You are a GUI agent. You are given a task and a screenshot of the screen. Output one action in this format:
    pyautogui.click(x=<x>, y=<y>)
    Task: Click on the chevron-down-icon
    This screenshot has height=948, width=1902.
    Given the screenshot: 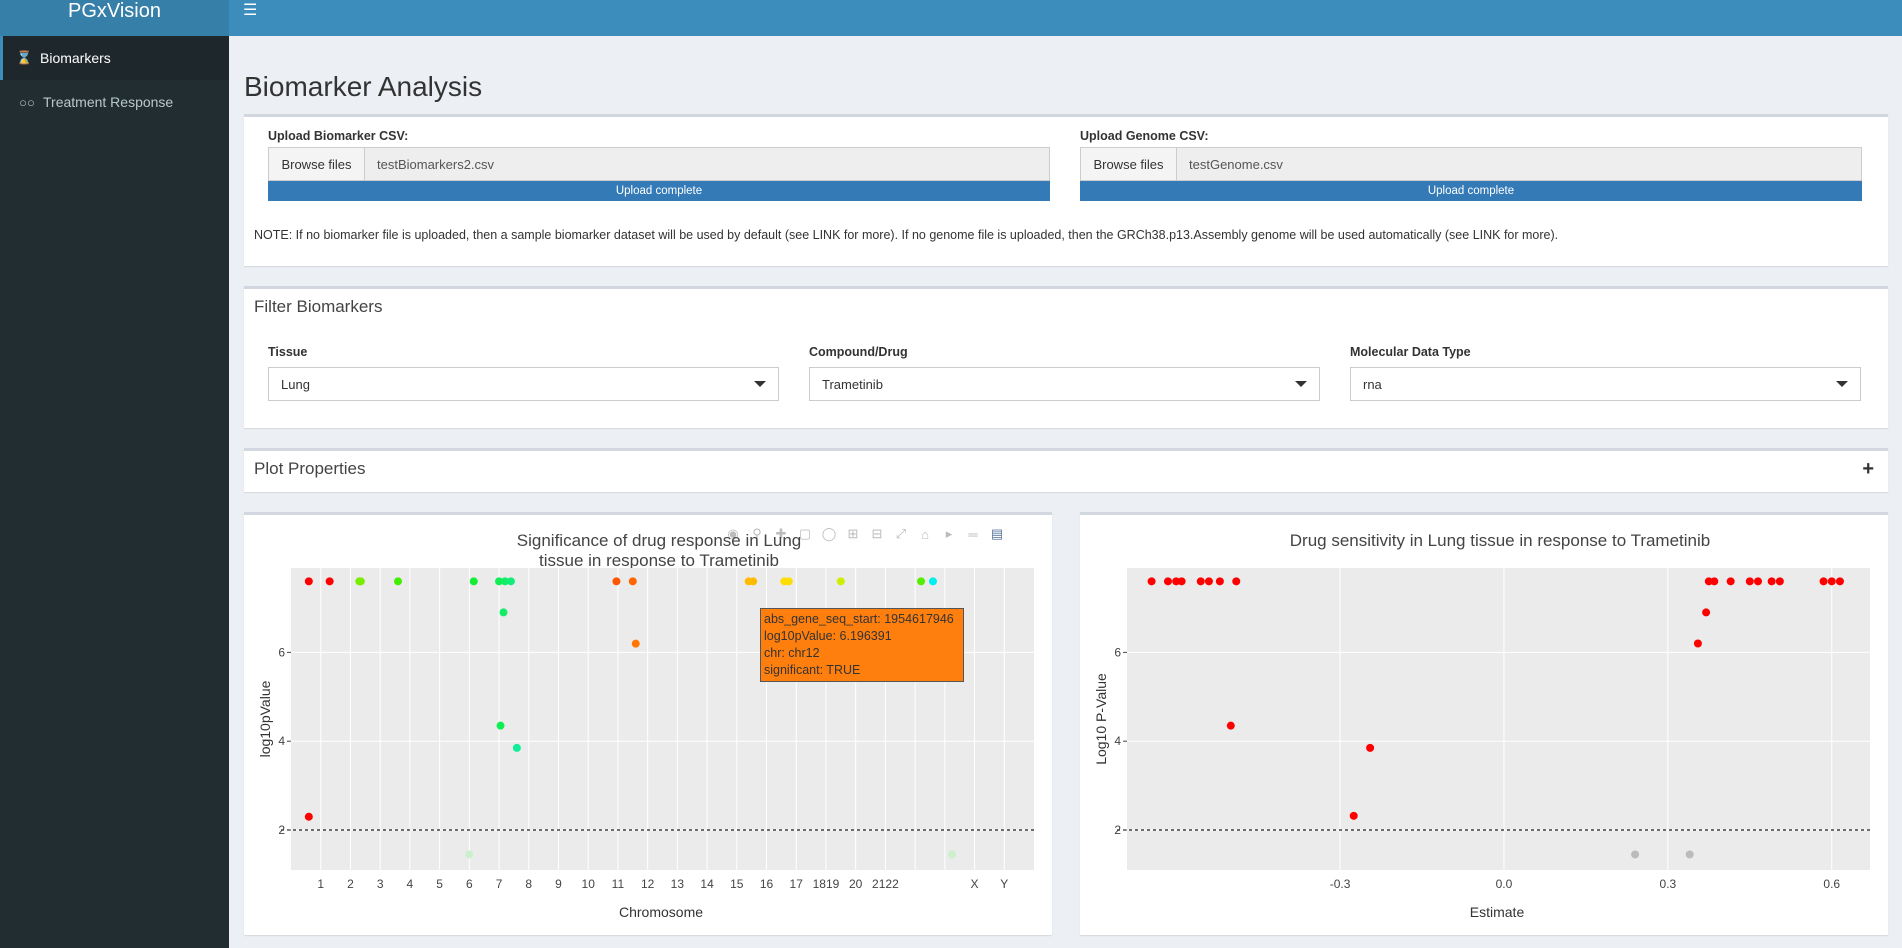 What is the action you would take?
    pyautogui.click(x=760, y=384)
    